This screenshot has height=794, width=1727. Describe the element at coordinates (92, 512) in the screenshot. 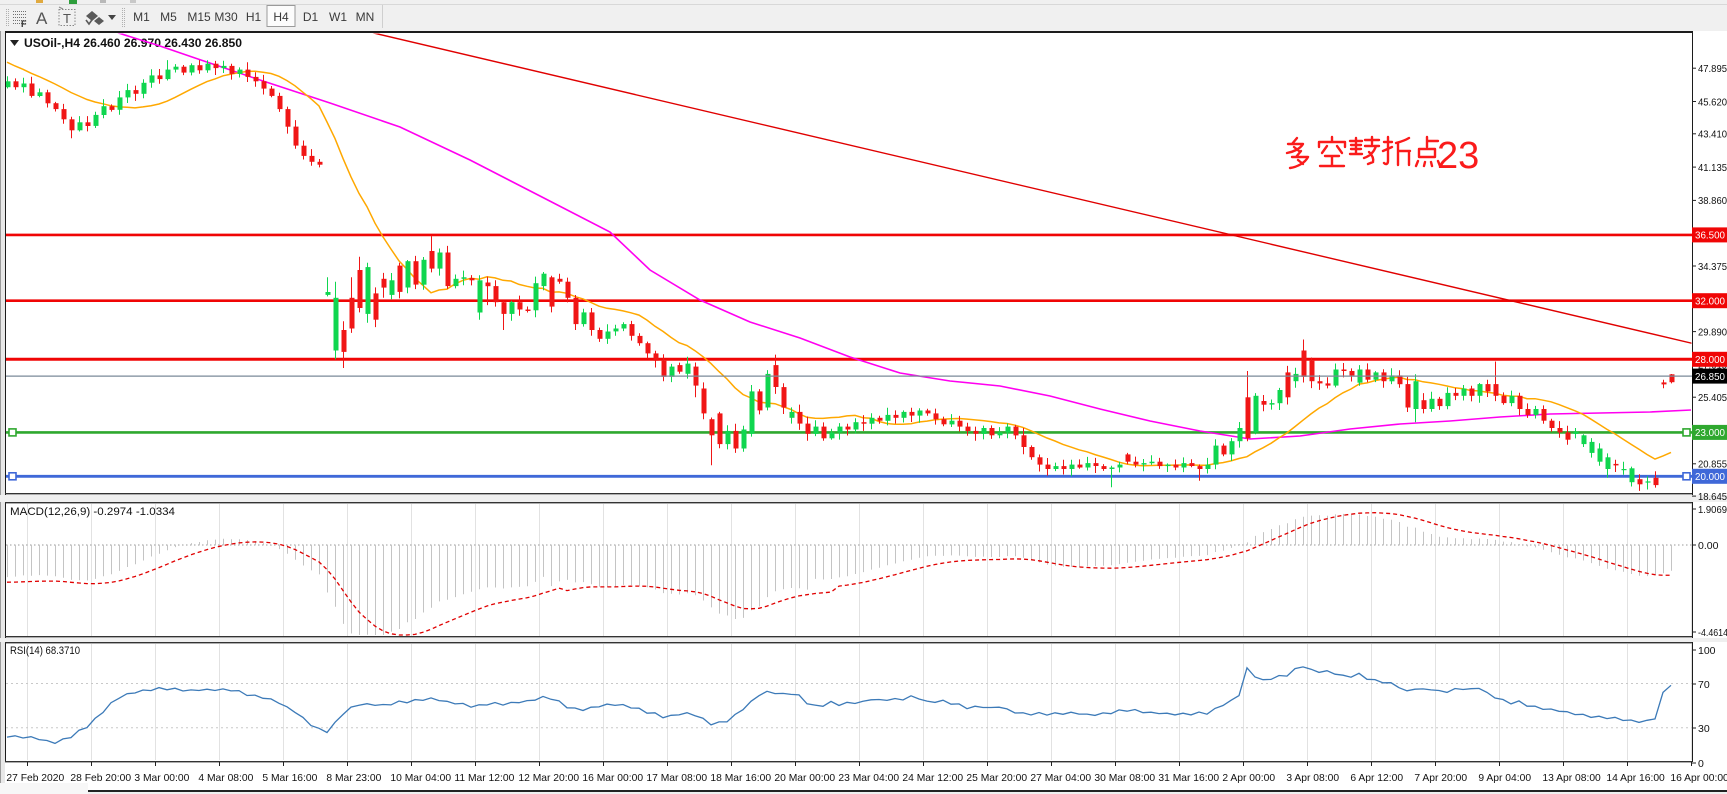

I see `svg-text: MACD(12,26,9) -0.2974 -1.0334` at that location.